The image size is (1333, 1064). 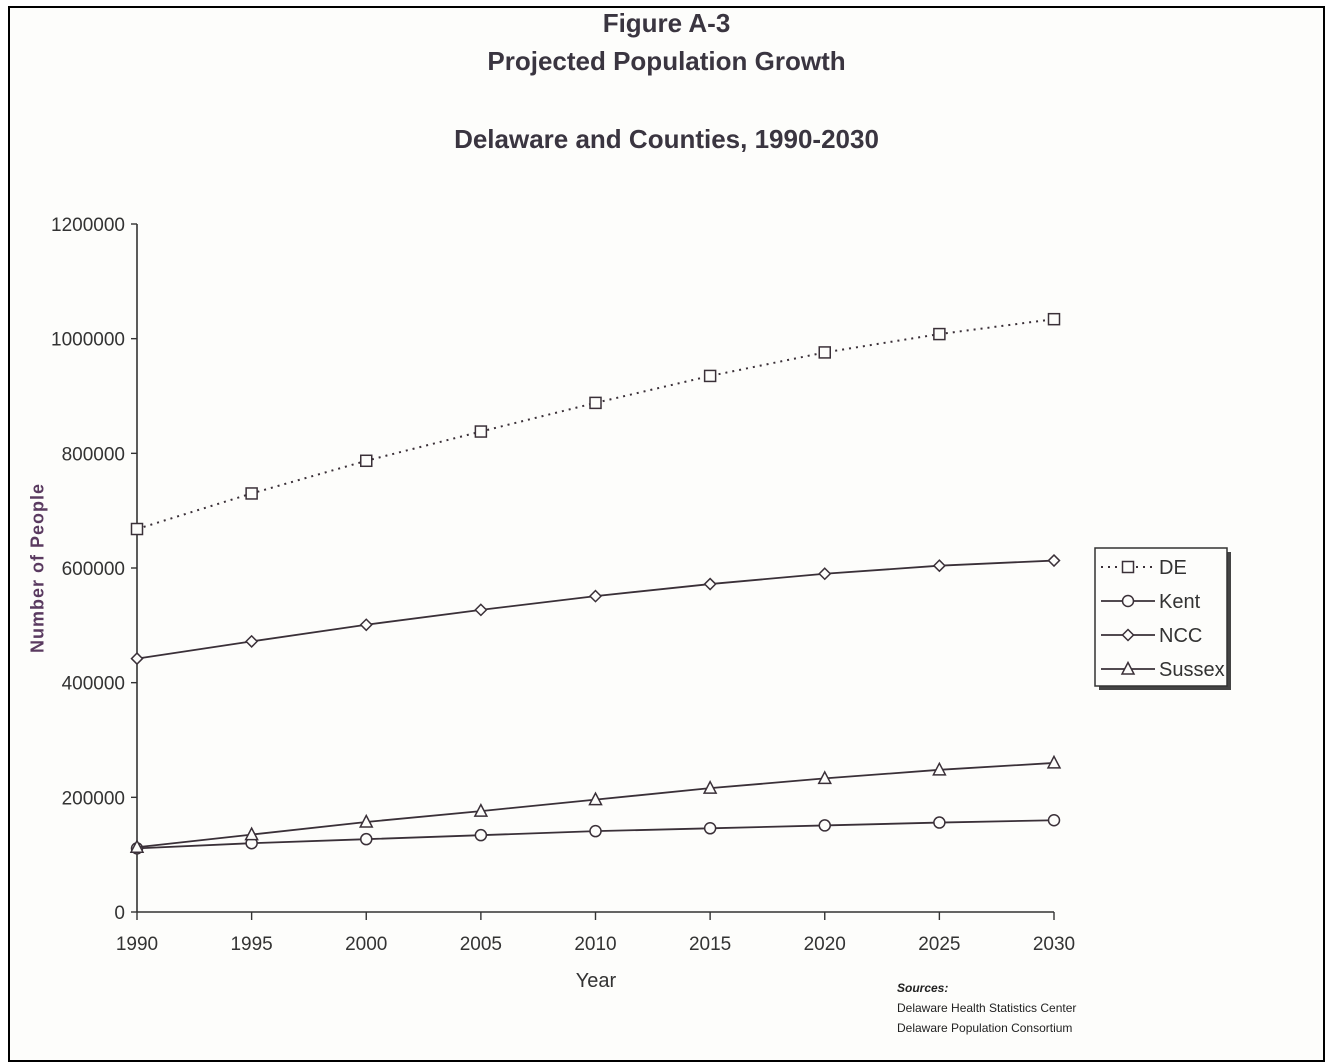 What do you see at coordinates (93, 798) in the screenshot?
I see `y-tick-label: 200000` at bounding box center [93, 798].